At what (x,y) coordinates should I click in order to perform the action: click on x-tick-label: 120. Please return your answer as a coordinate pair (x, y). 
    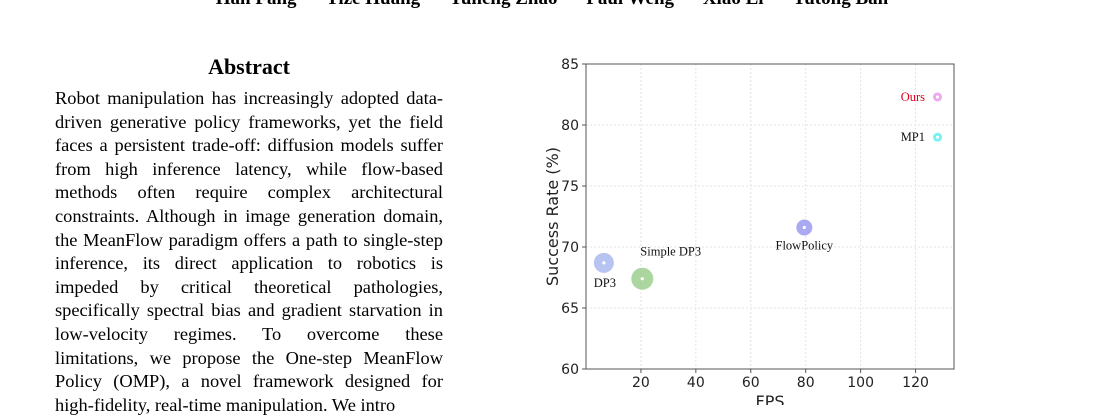
    Looking at the image, I should click on (915, 383).